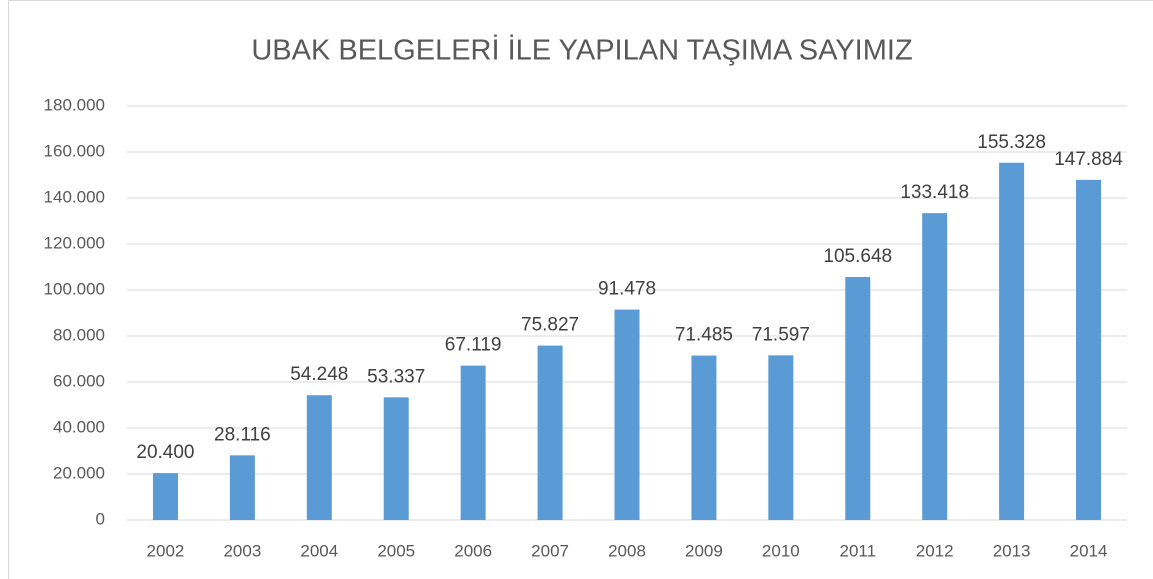 The height and width of the screenshot is (579, 1153). I want to click on value-label: 71.597, so click(781, 334).